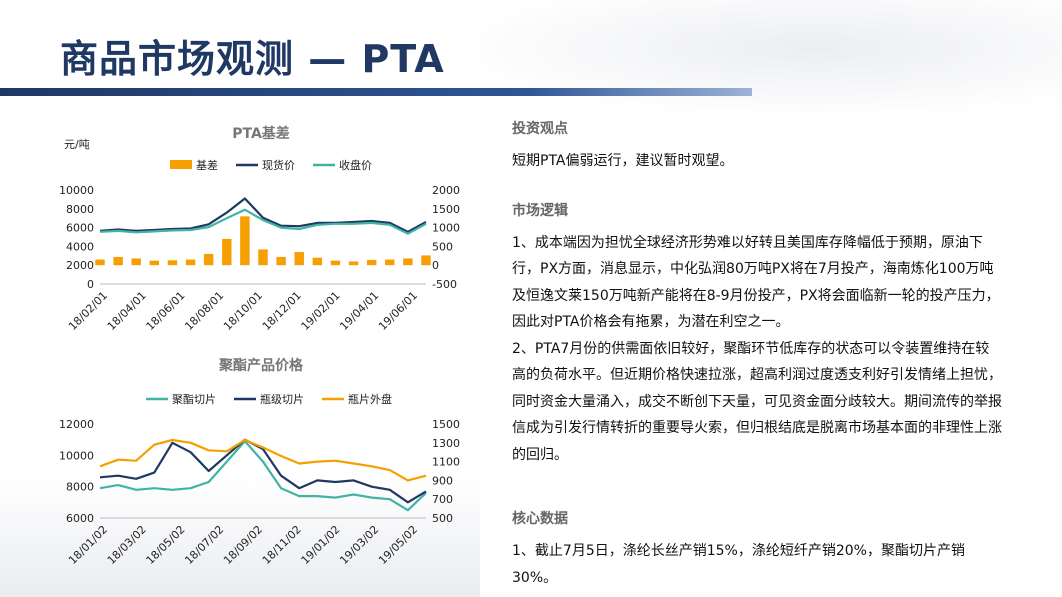 The image size is (1062, 597). I want to click on x-tick-3: 18/08/01, so click(204, 311).